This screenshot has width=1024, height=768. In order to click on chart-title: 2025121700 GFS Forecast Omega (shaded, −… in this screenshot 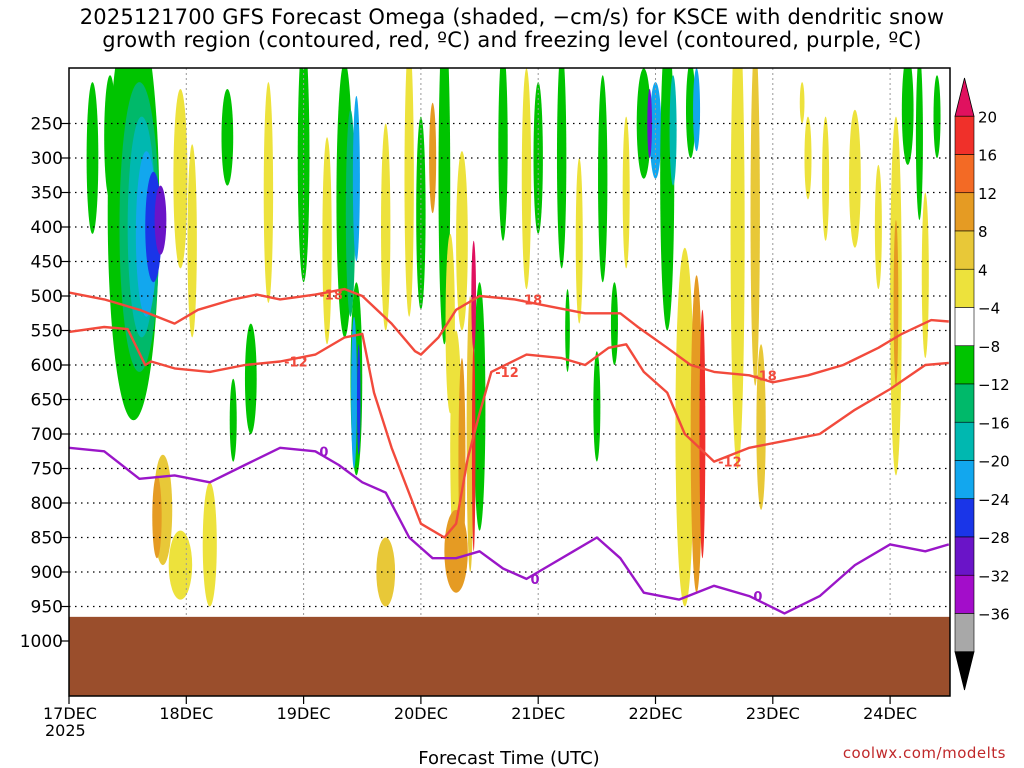, I will do `click(512, 29)`.